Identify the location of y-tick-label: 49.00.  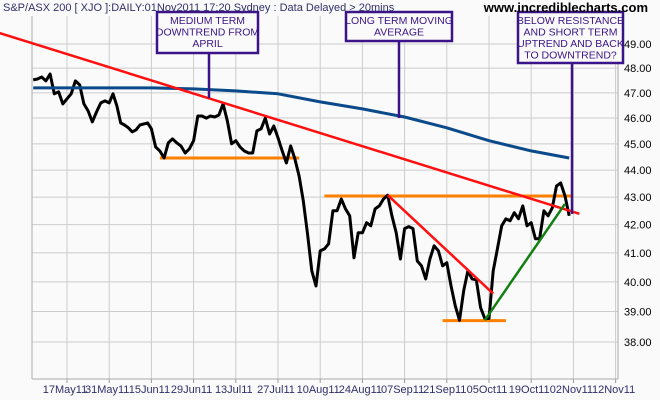
(638, 45).